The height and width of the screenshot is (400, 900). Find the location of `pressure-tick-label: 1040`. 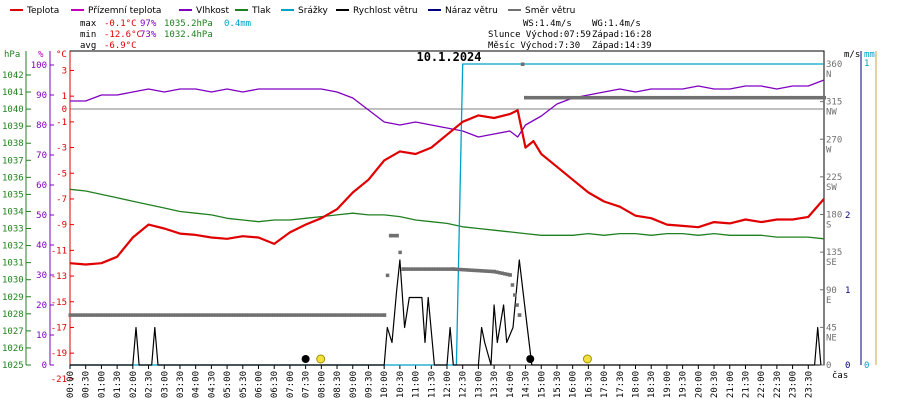

pressure-tick-label: 1040 is located at coordinates (13, 110).